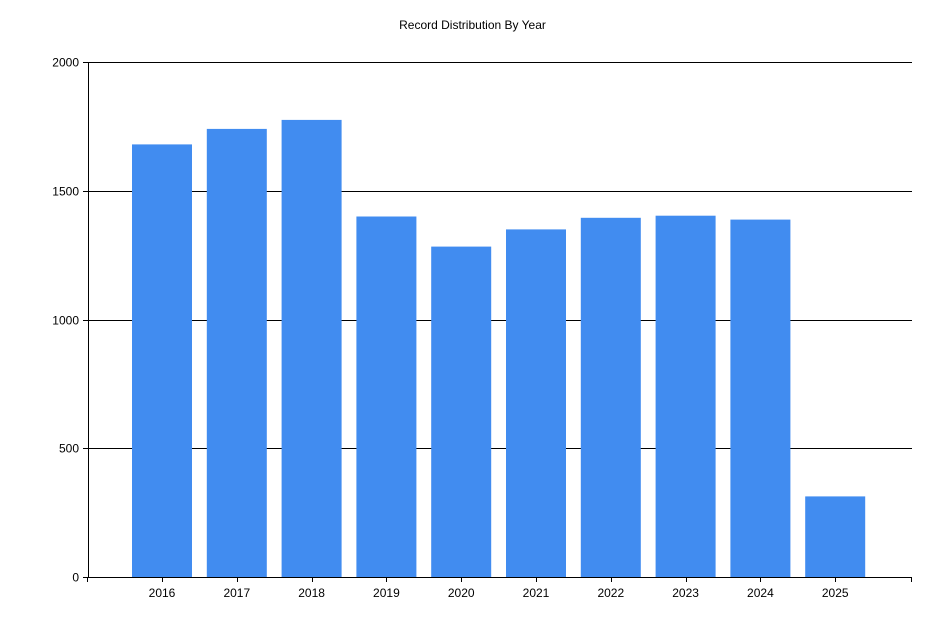  I want to click on x-tick-label: 2020, so click(461, 593).